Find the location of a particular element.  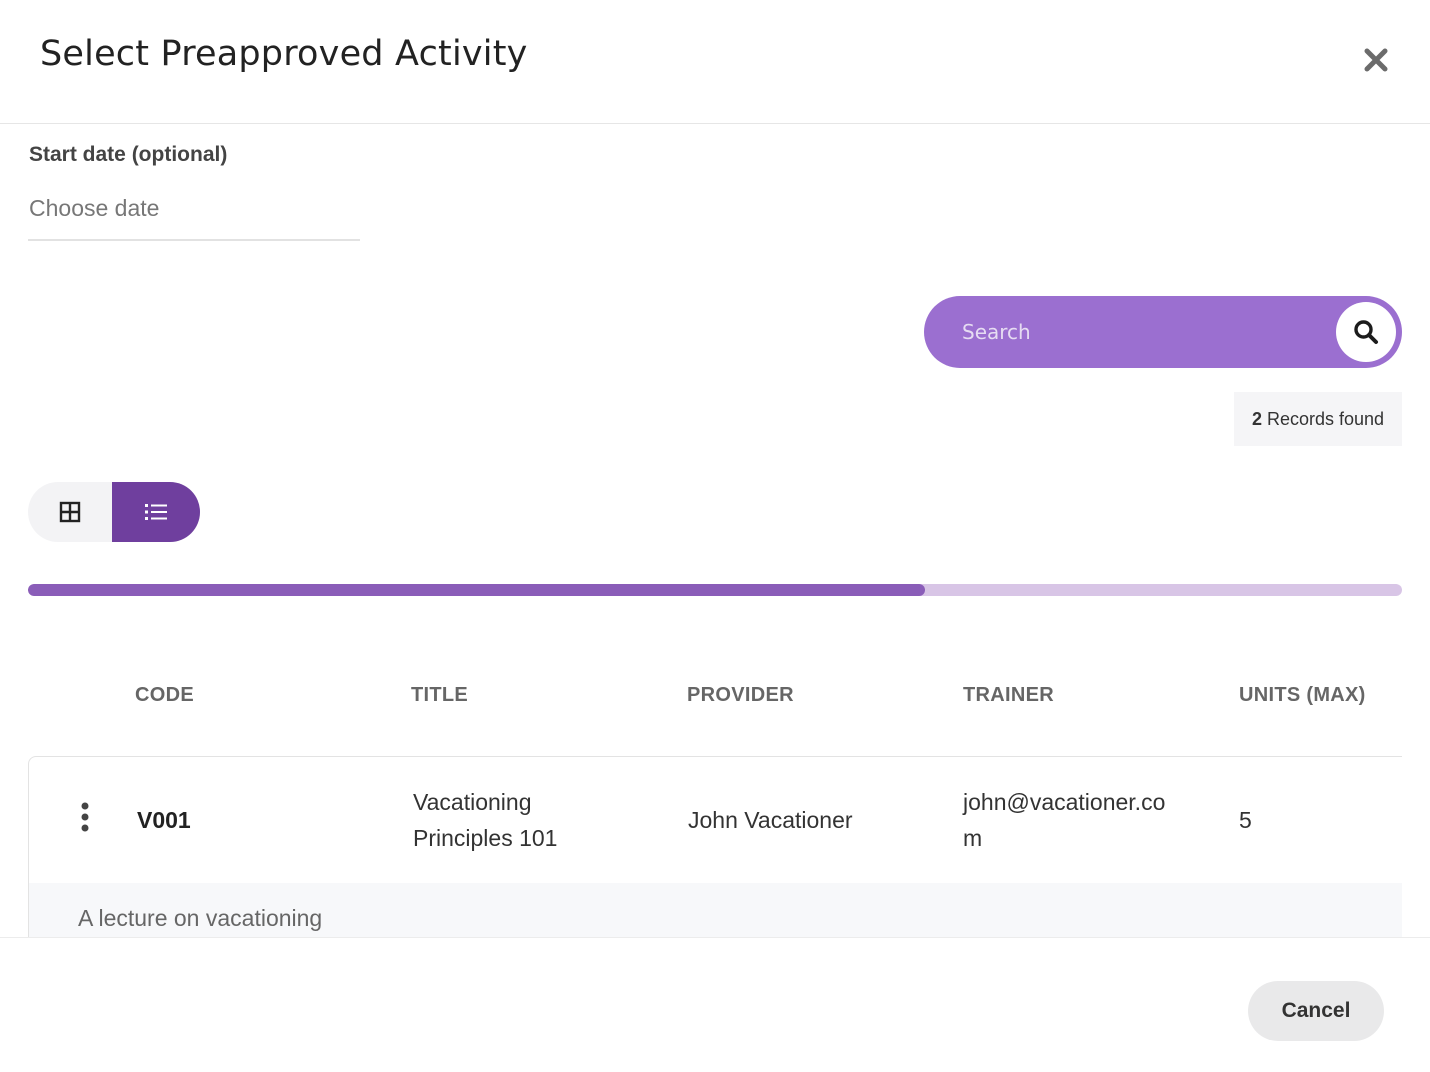

cell-title-line: Vacationing is located at coordinates (472, 802).